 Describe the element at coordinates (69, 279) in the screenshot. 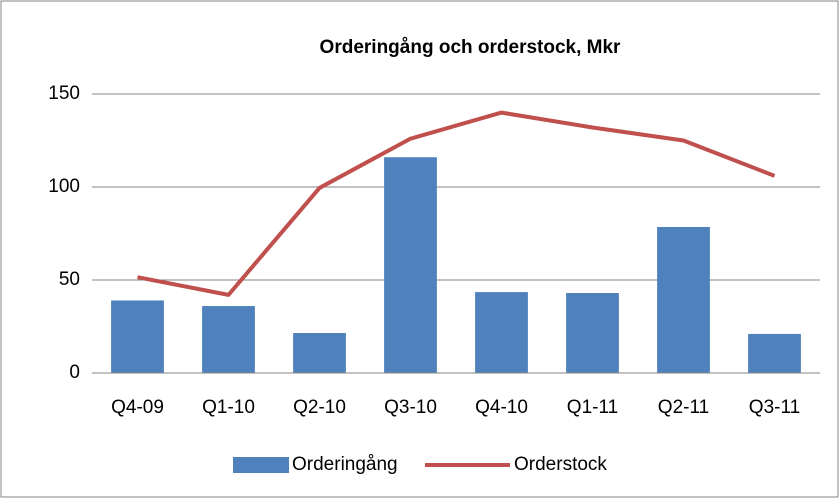

I see `y-tick-label: 50` at that location.